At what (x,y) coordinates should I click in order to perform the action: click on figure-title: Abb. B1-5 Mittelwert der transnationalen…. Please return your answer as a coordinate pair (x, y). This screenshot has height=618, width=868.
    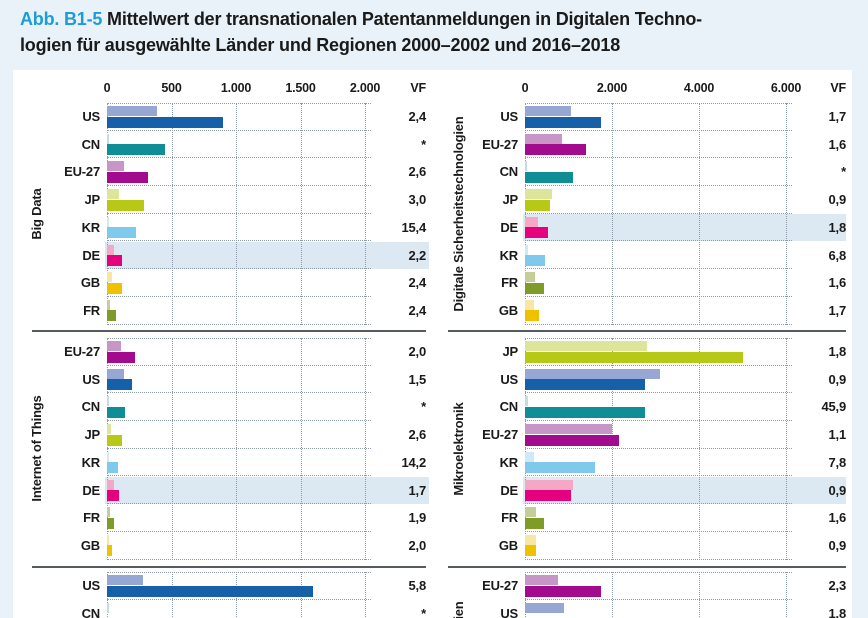
    Looking at the image, I should click on (435, 32).